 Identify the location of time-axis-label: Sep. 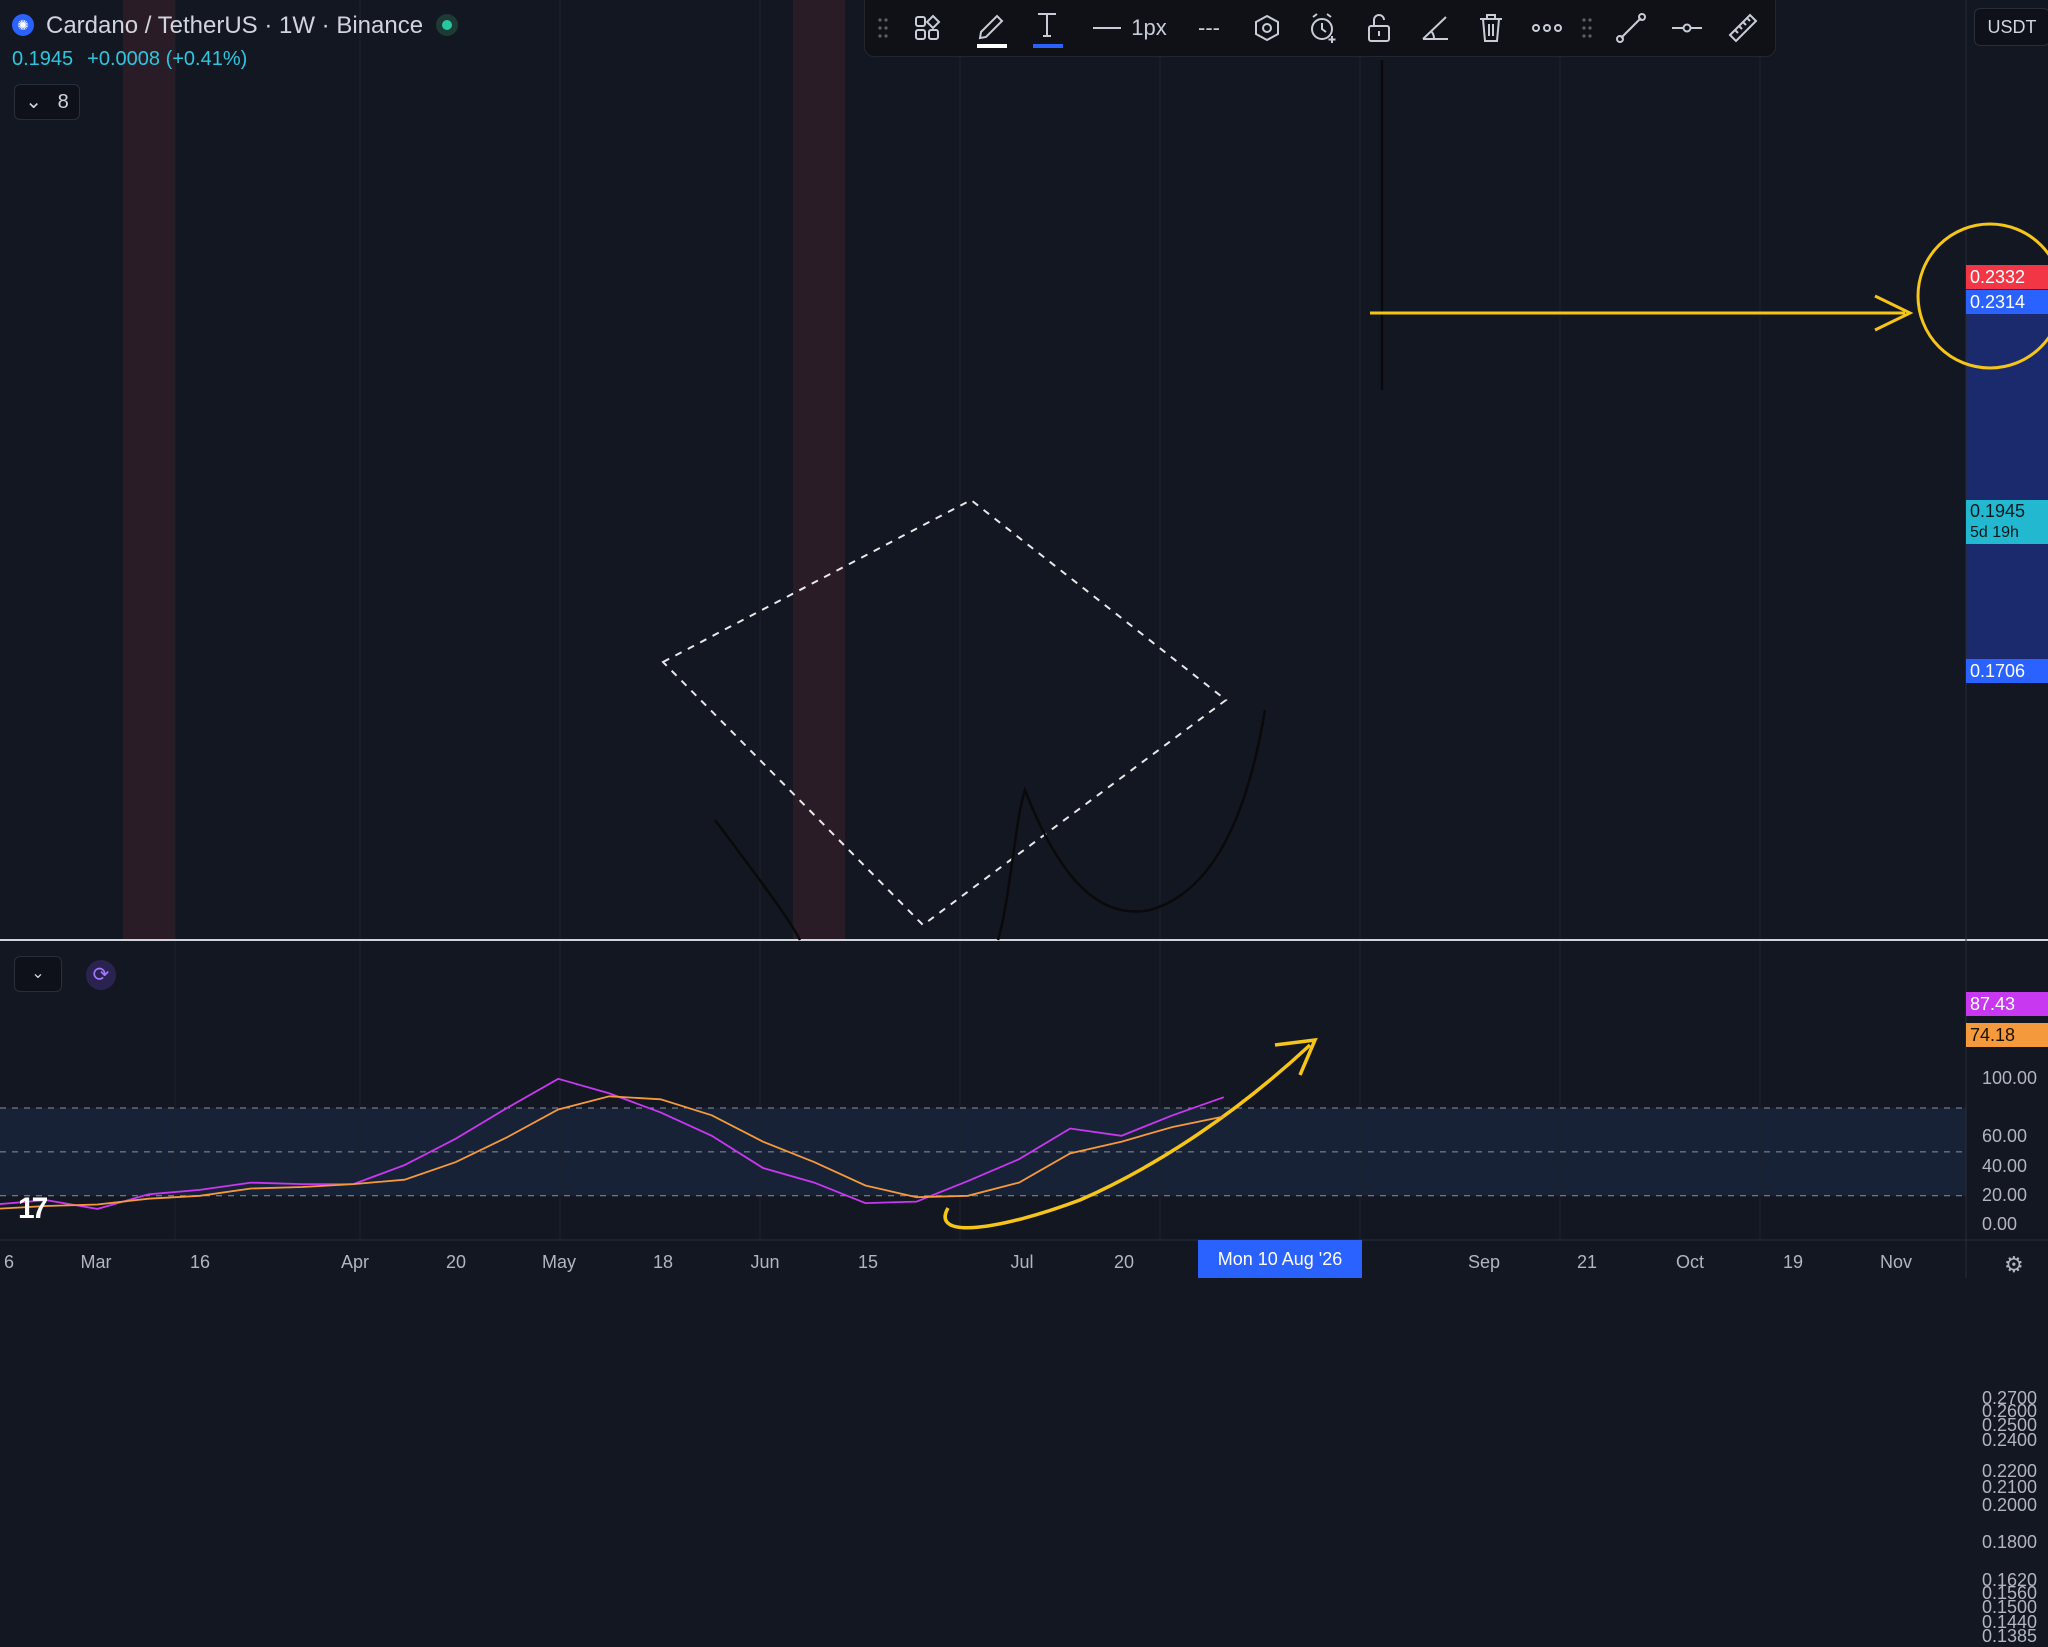
(1484, 1262).